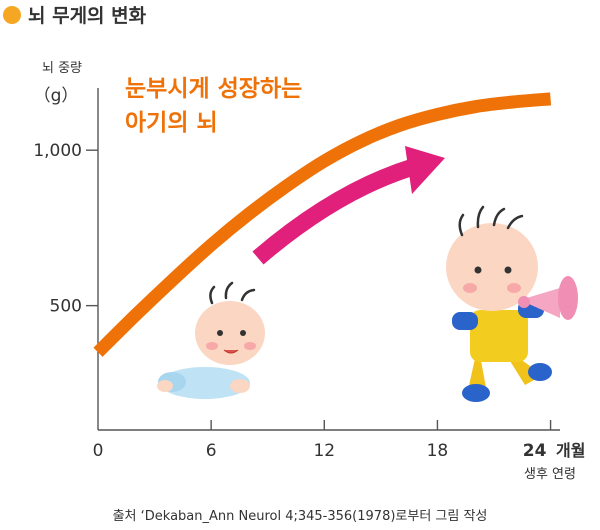  What do you see at coordinates (512, 303) in the screenshot?
I see `trumpet-baby-illustration` at bounding box center [512, 303].